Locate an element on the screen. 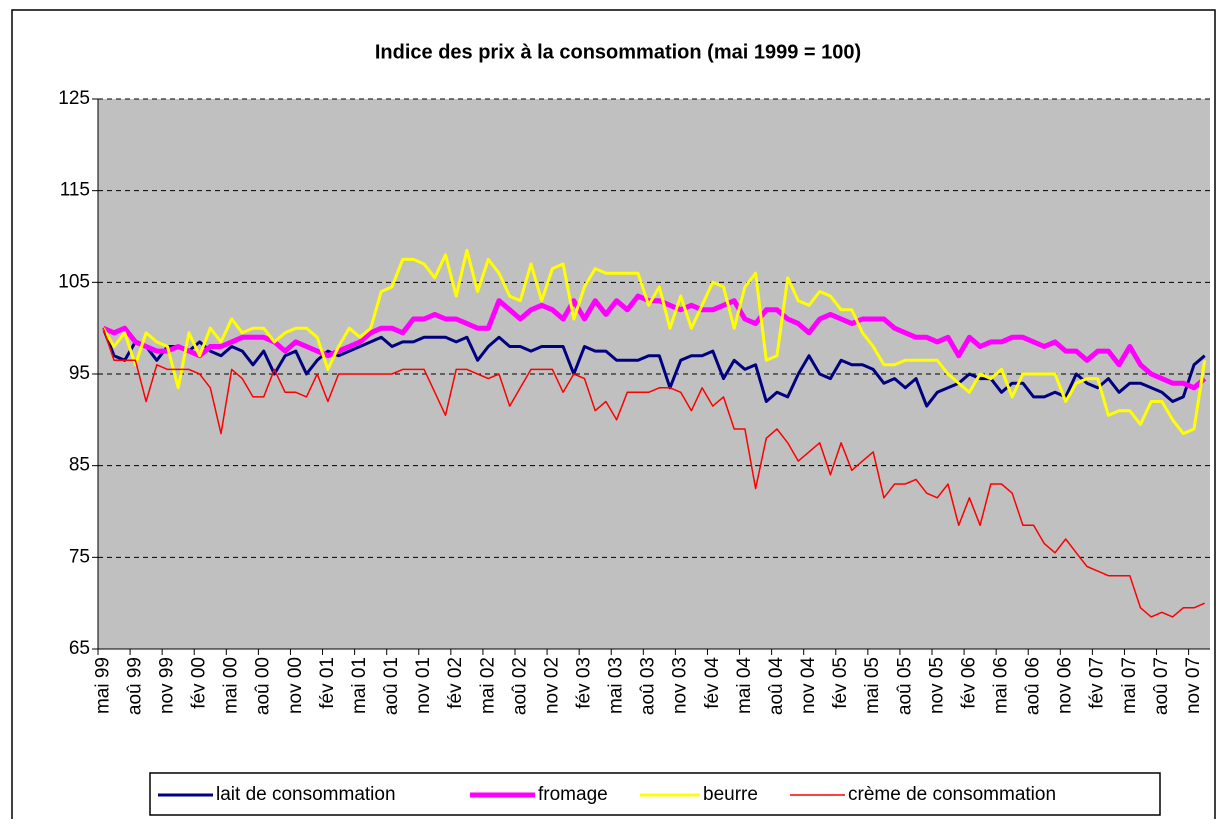 Image resolution: width=1216 pixels, height=824 pixels. x-tick-label: mai 05 is located at coordinates (872, 685).